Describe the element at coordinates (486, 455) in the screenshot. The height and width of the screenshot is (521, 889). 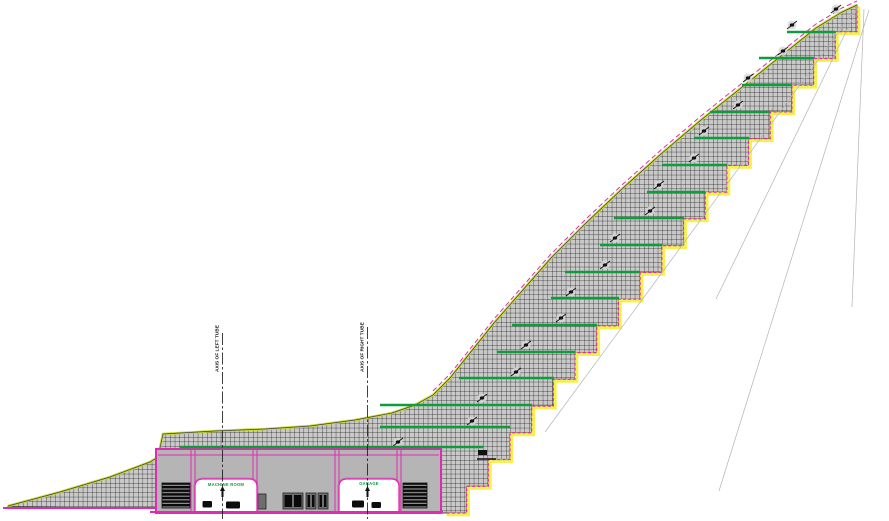
I see `spot-elevation-marker` at that location.